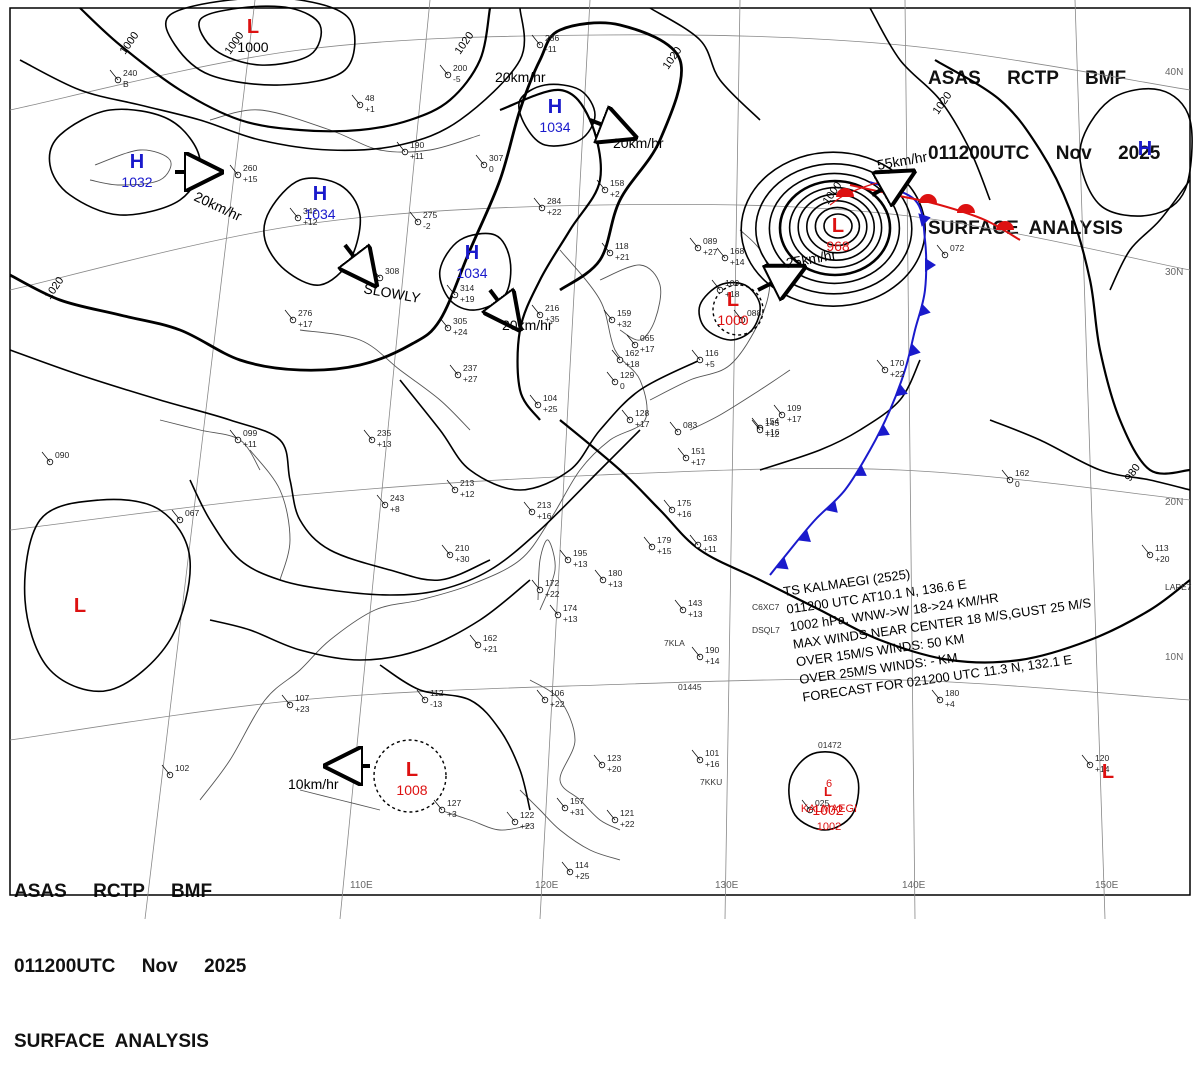 The image size is (1200, 1079). What do you see at coordinates (580, 553) in the screenshot?
I see `station-pressure: 195` at bounding box center [580, 553].